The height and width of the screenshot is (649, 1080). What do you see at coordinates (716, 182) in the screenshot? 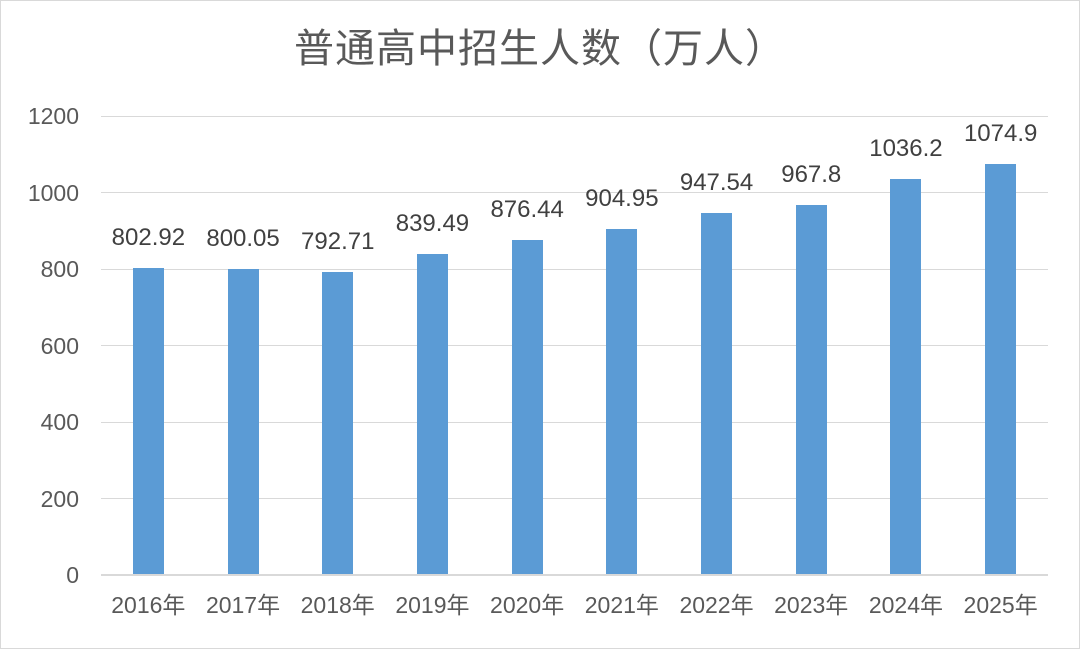
I see `data-label-2022年: 947.54` at bounding box center [716, 182].